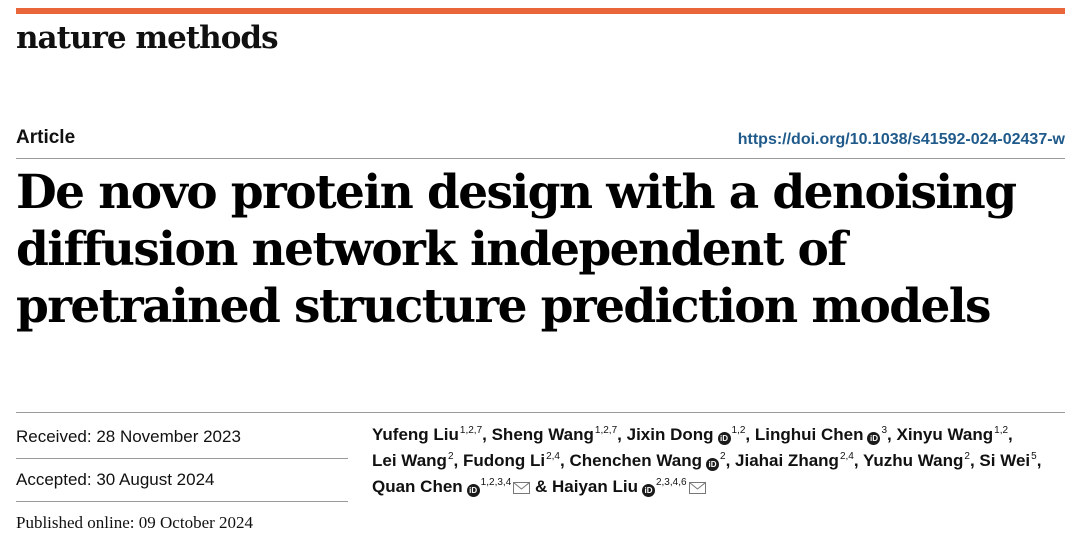 The image size is (1080, 534). What do you see at coordinates (135, 522) in the screenshot?
I see `published-date: Published online: 09 October 2024` at bounding box center [135, 522].